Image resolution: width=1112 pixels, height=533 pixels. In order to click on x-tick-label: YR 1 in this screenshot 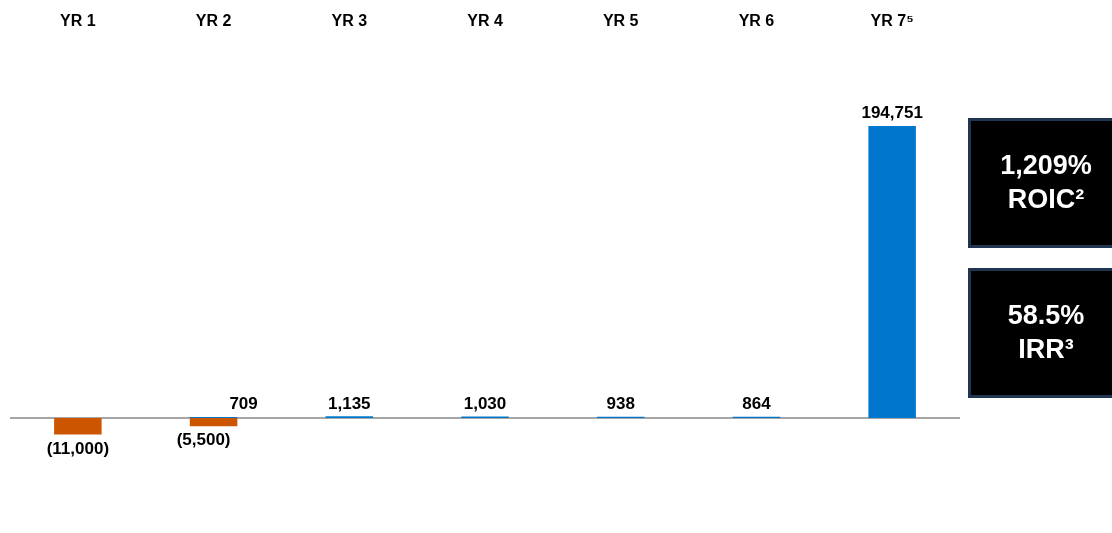, I will do `click(78, 21)`.